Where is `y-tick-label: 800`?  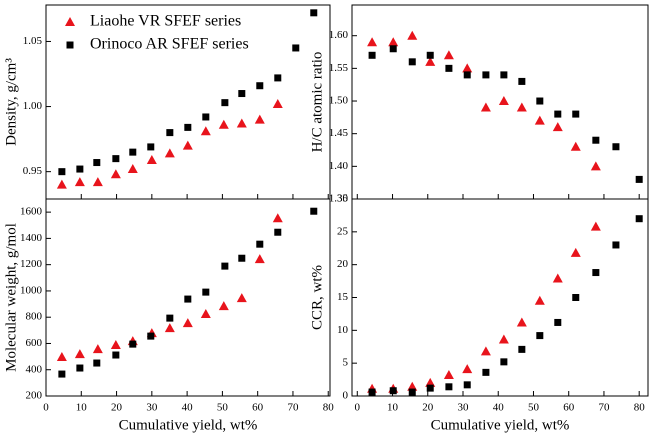 y-tick-label: 800 is located at coordinates (34, 317).